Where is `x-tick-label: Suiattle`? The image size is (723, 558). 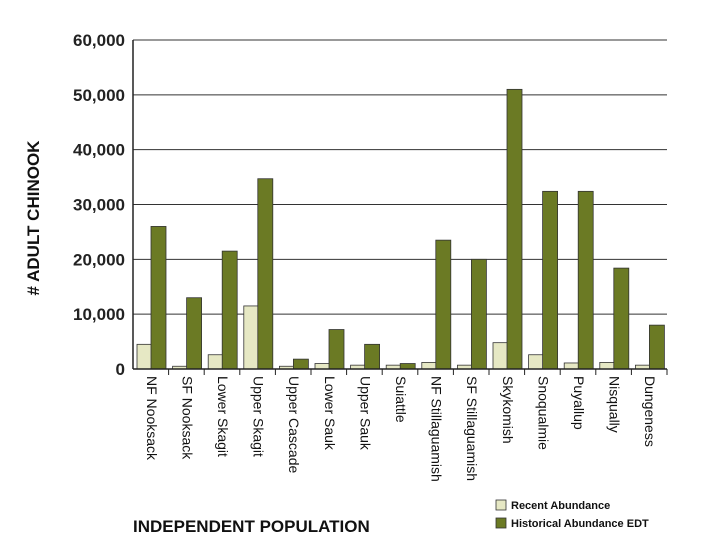
x-tick-label: Suiattle is located at coordinates (401, 399).